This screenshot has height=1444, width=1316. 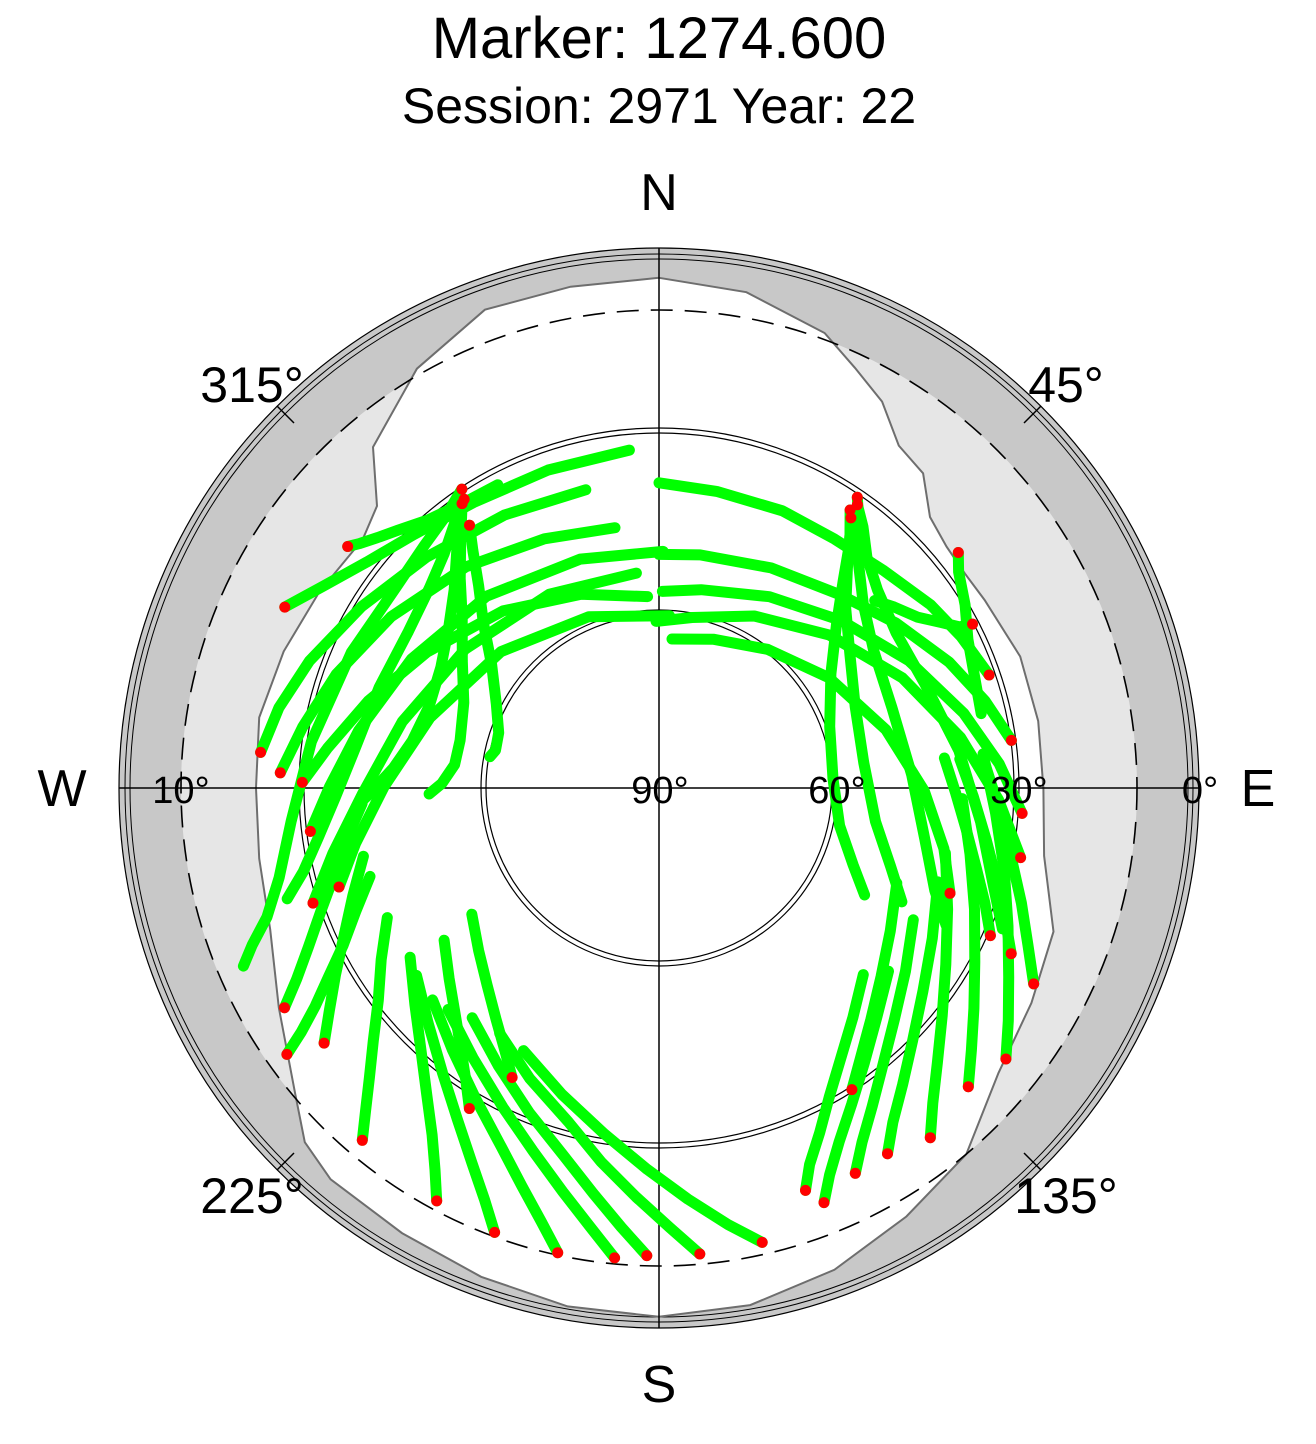 What do you see at coordinates (659, 193) in the screenshot?
I see `direction-north: N` at bounding box center [659, 193].